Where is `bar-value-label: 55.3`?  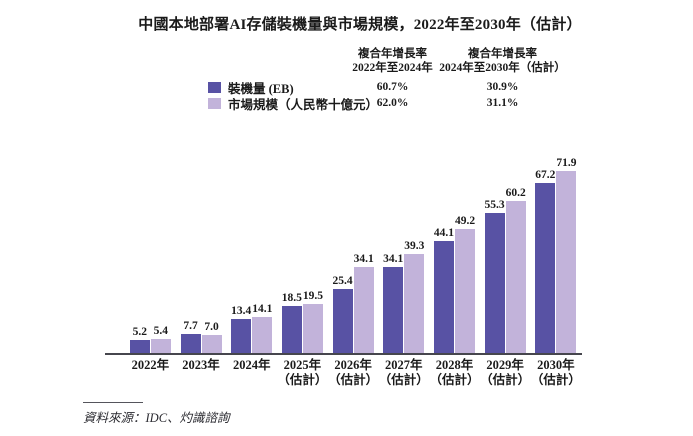 bar-value-label: 55.3 is located at coordinates (494, 205).